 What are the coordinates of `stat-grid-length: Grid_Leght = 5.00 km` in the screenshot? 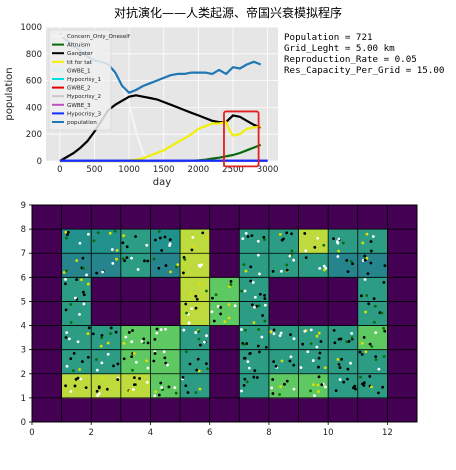 It's located at (339, 48).